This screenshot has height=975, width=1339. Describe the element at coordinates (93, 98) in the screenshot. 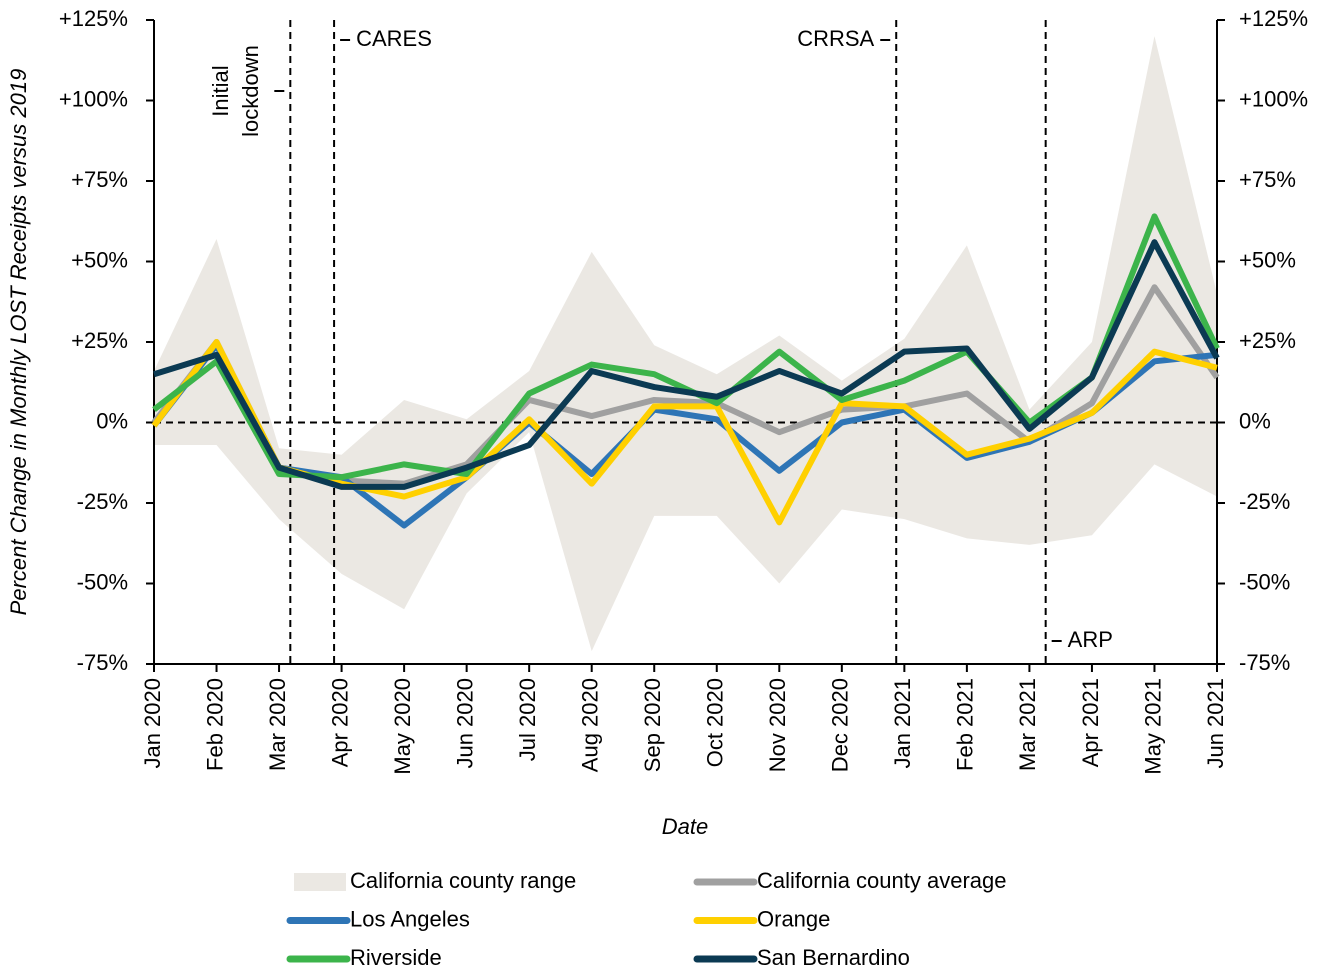

I see `y-tick-label: +100%` at that location.